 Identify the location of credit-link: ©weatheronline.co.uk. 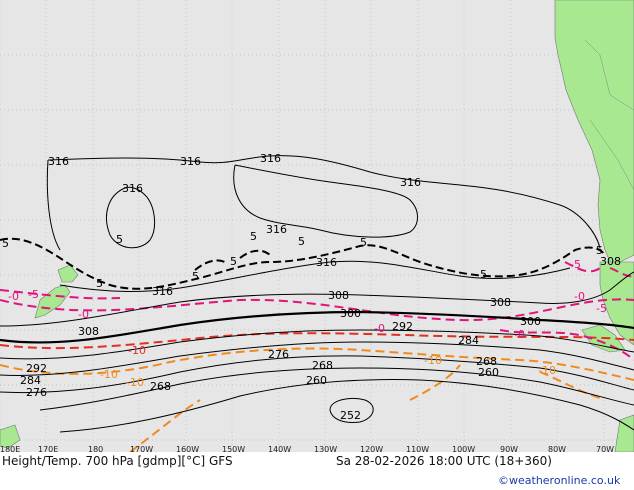
(559, 480).